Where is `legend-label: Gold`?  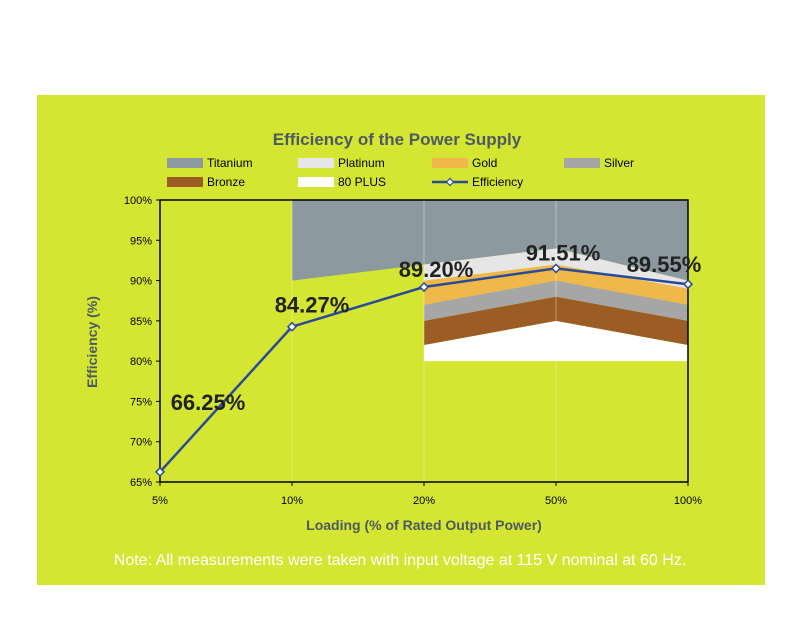 legend-label: Gold is located at coordinates (484, 163).